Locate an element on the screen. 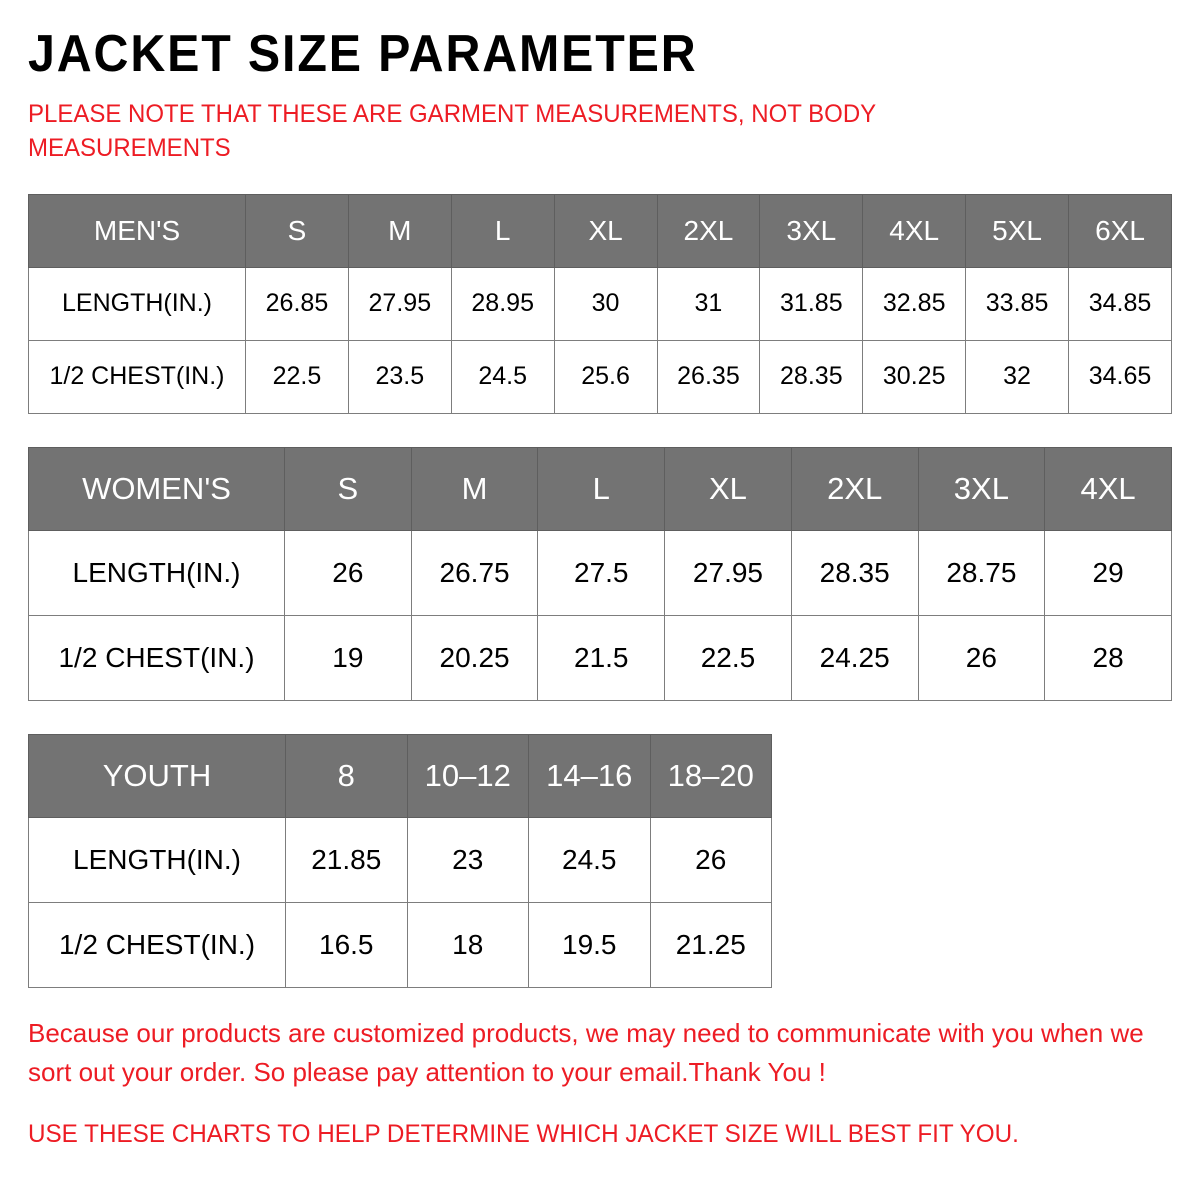  womens-column-header: XL is located at coordinates (728, 488).